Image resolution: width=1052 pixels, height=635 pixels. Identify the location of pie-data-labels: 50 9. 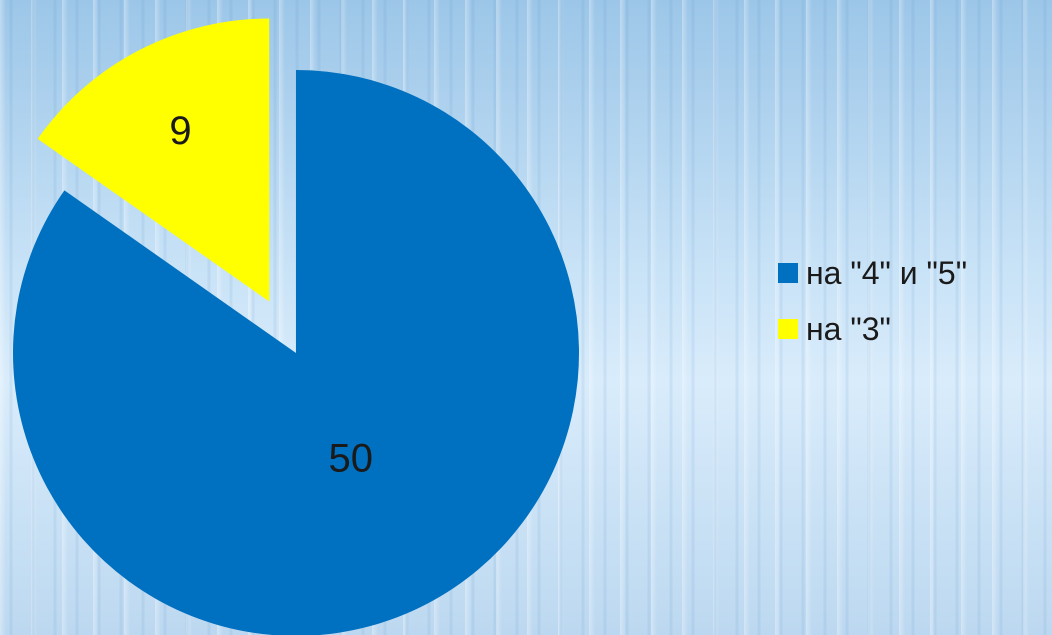
(271, 295).